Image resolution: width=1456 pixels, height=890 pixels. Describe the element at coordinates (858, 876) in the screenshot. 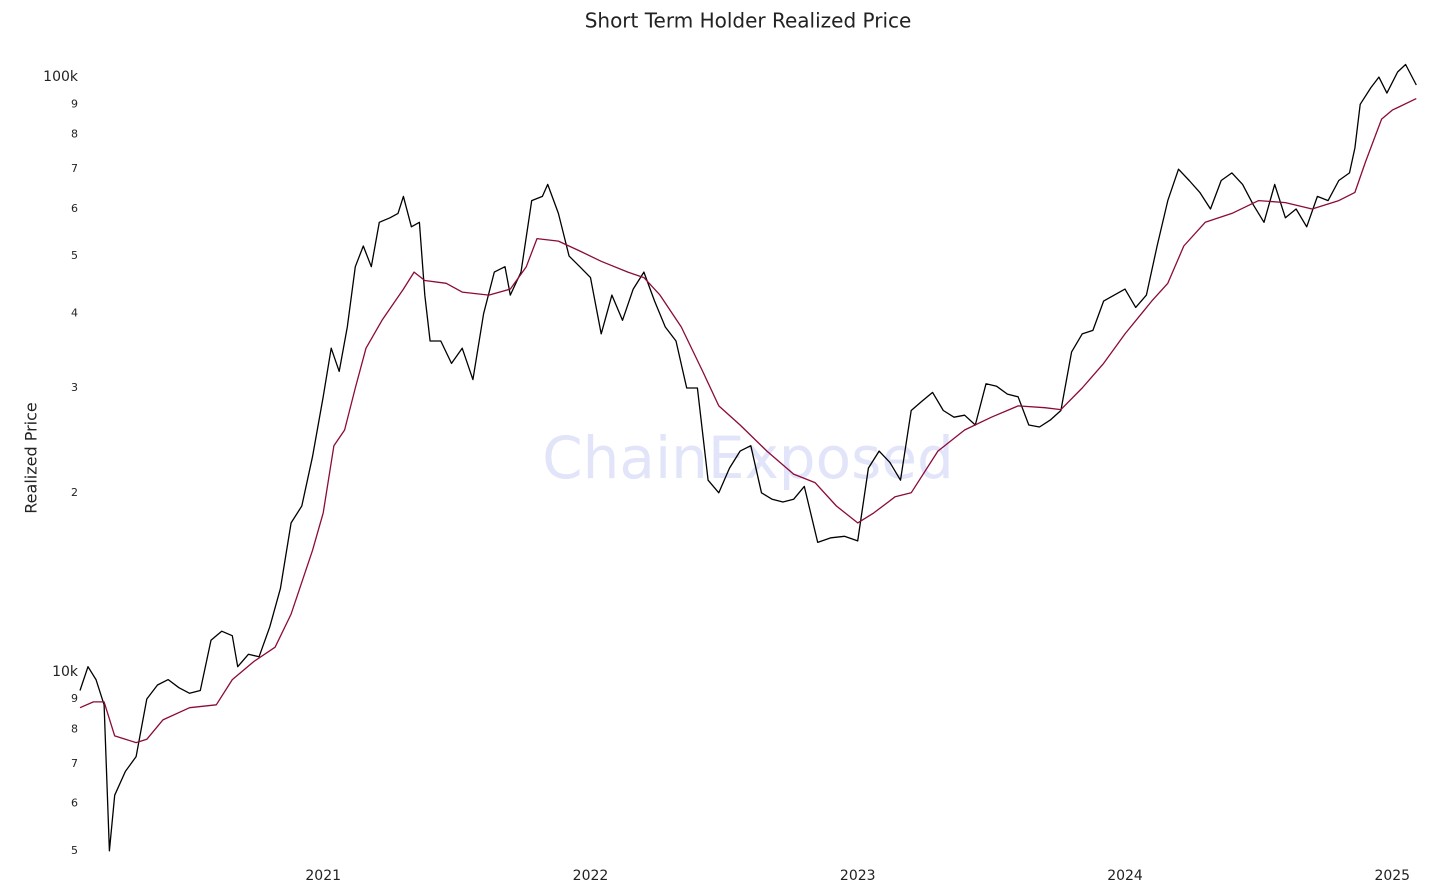

I see `x-tick-label: 2023` at that location.